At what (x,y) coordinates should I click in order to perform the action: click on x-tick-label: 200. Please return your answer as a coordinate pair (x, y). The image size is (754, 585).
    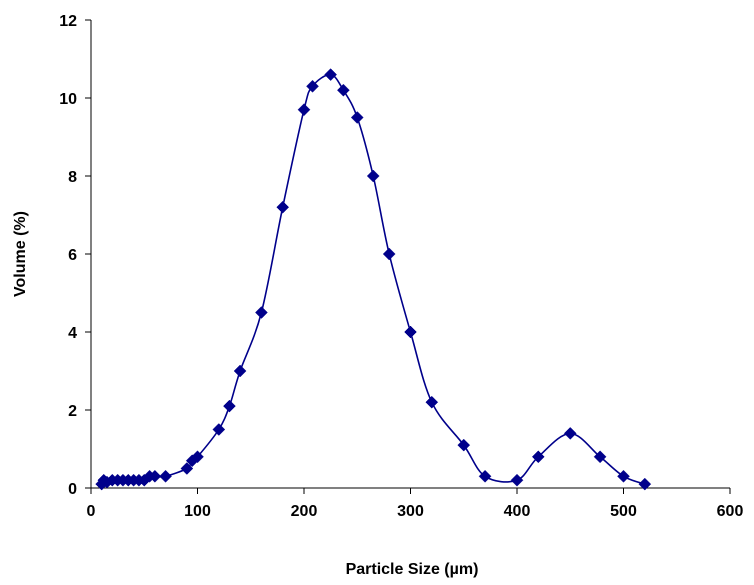
    Looking at the image, I should click on (304, 511).